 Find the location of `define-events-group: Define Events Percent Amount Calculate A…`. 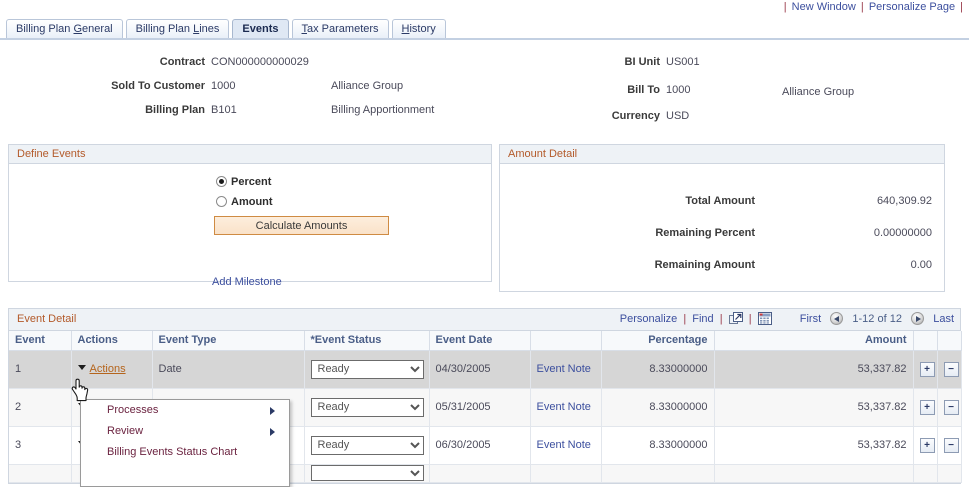

define-events-group: Define Events Percent Amount Calculate A… is located at coordinates (250, 216).